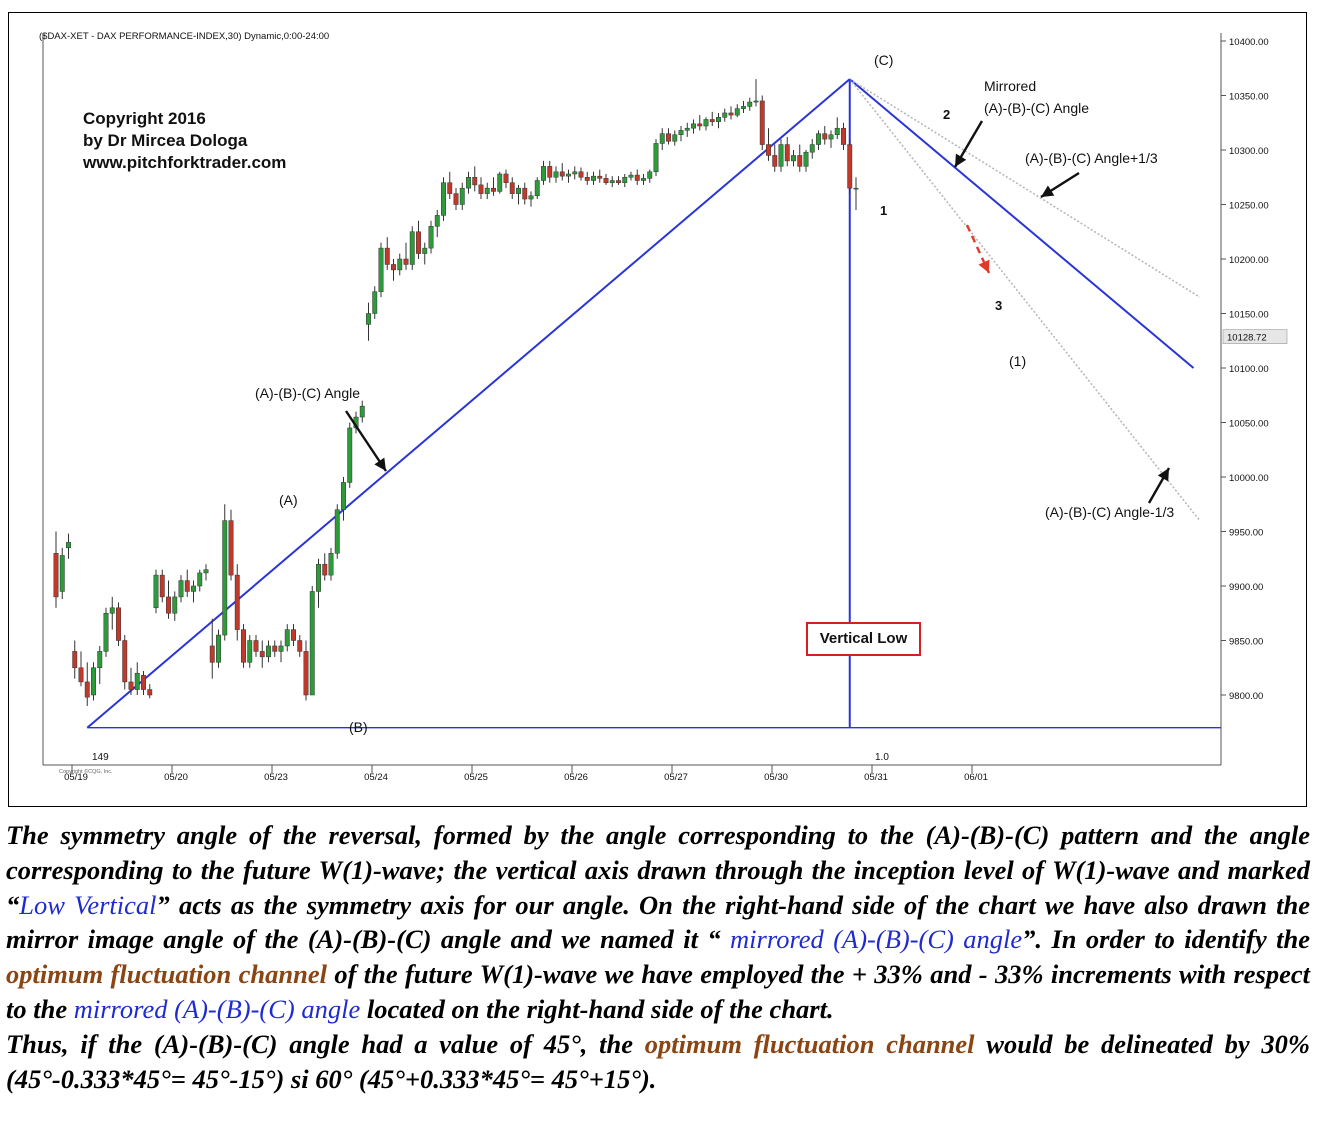  What do you see at coordinates (876, 777) in the screenshot?
I see `x-tick-label: 05/31` at bounding box center [876, 777].